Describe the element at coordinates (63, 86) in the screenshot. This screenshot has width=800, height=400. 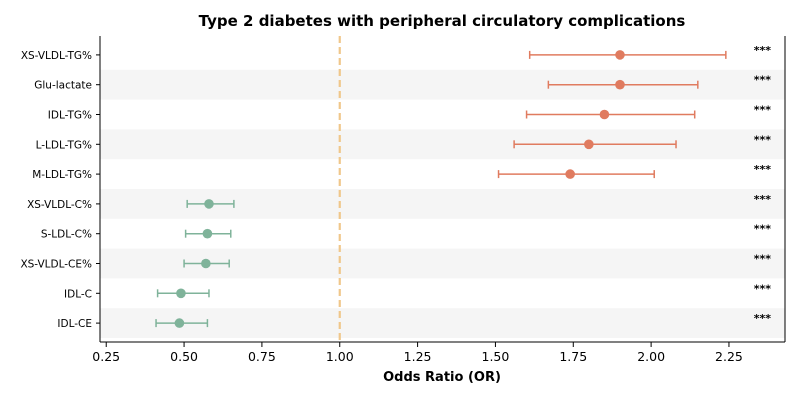
I see `category-label: Glu-lactate` at that location.